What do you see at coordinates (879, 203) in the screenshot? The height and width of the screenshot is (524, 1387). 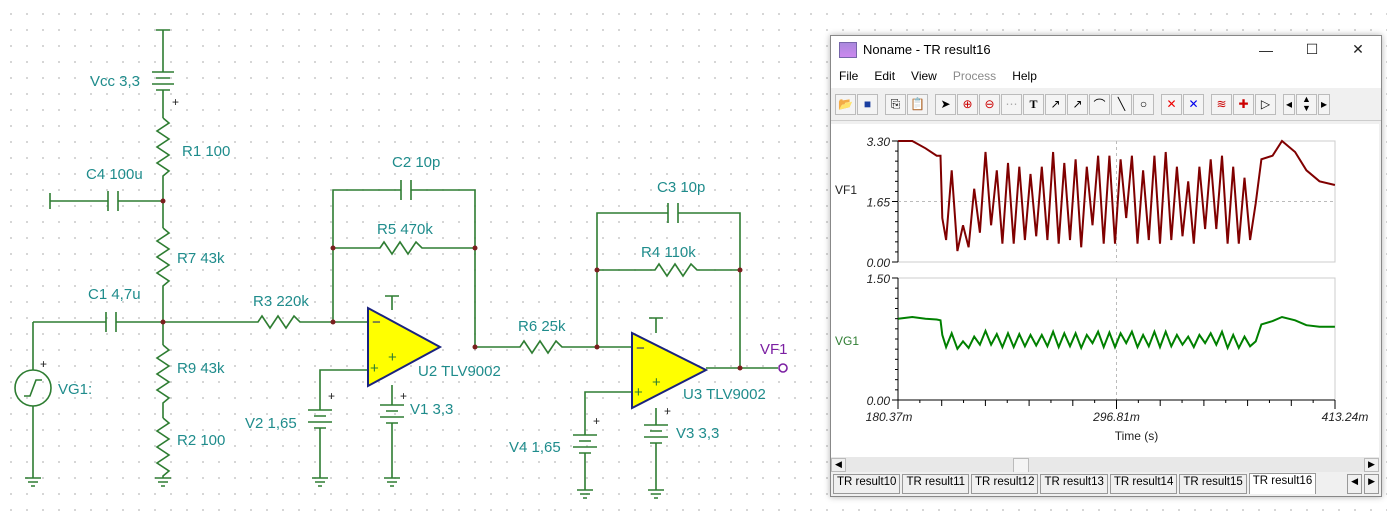 I see `y-tick-label: 1.65` at bounding box center [879, 203].